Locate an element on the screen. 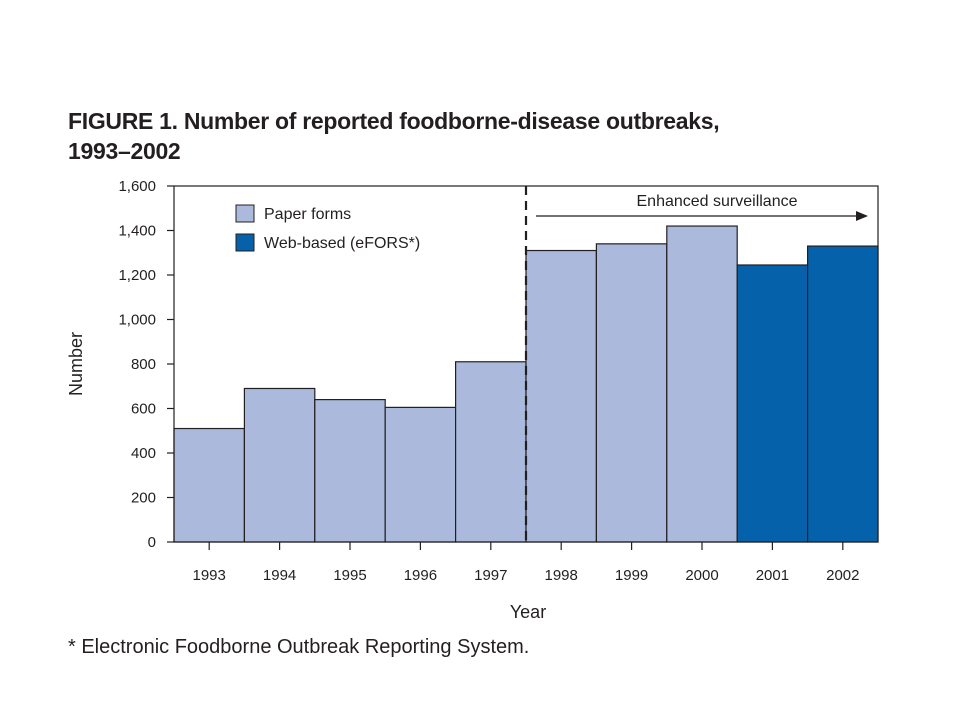  y-tick-label: 400 is located at coordinates (143, 453).